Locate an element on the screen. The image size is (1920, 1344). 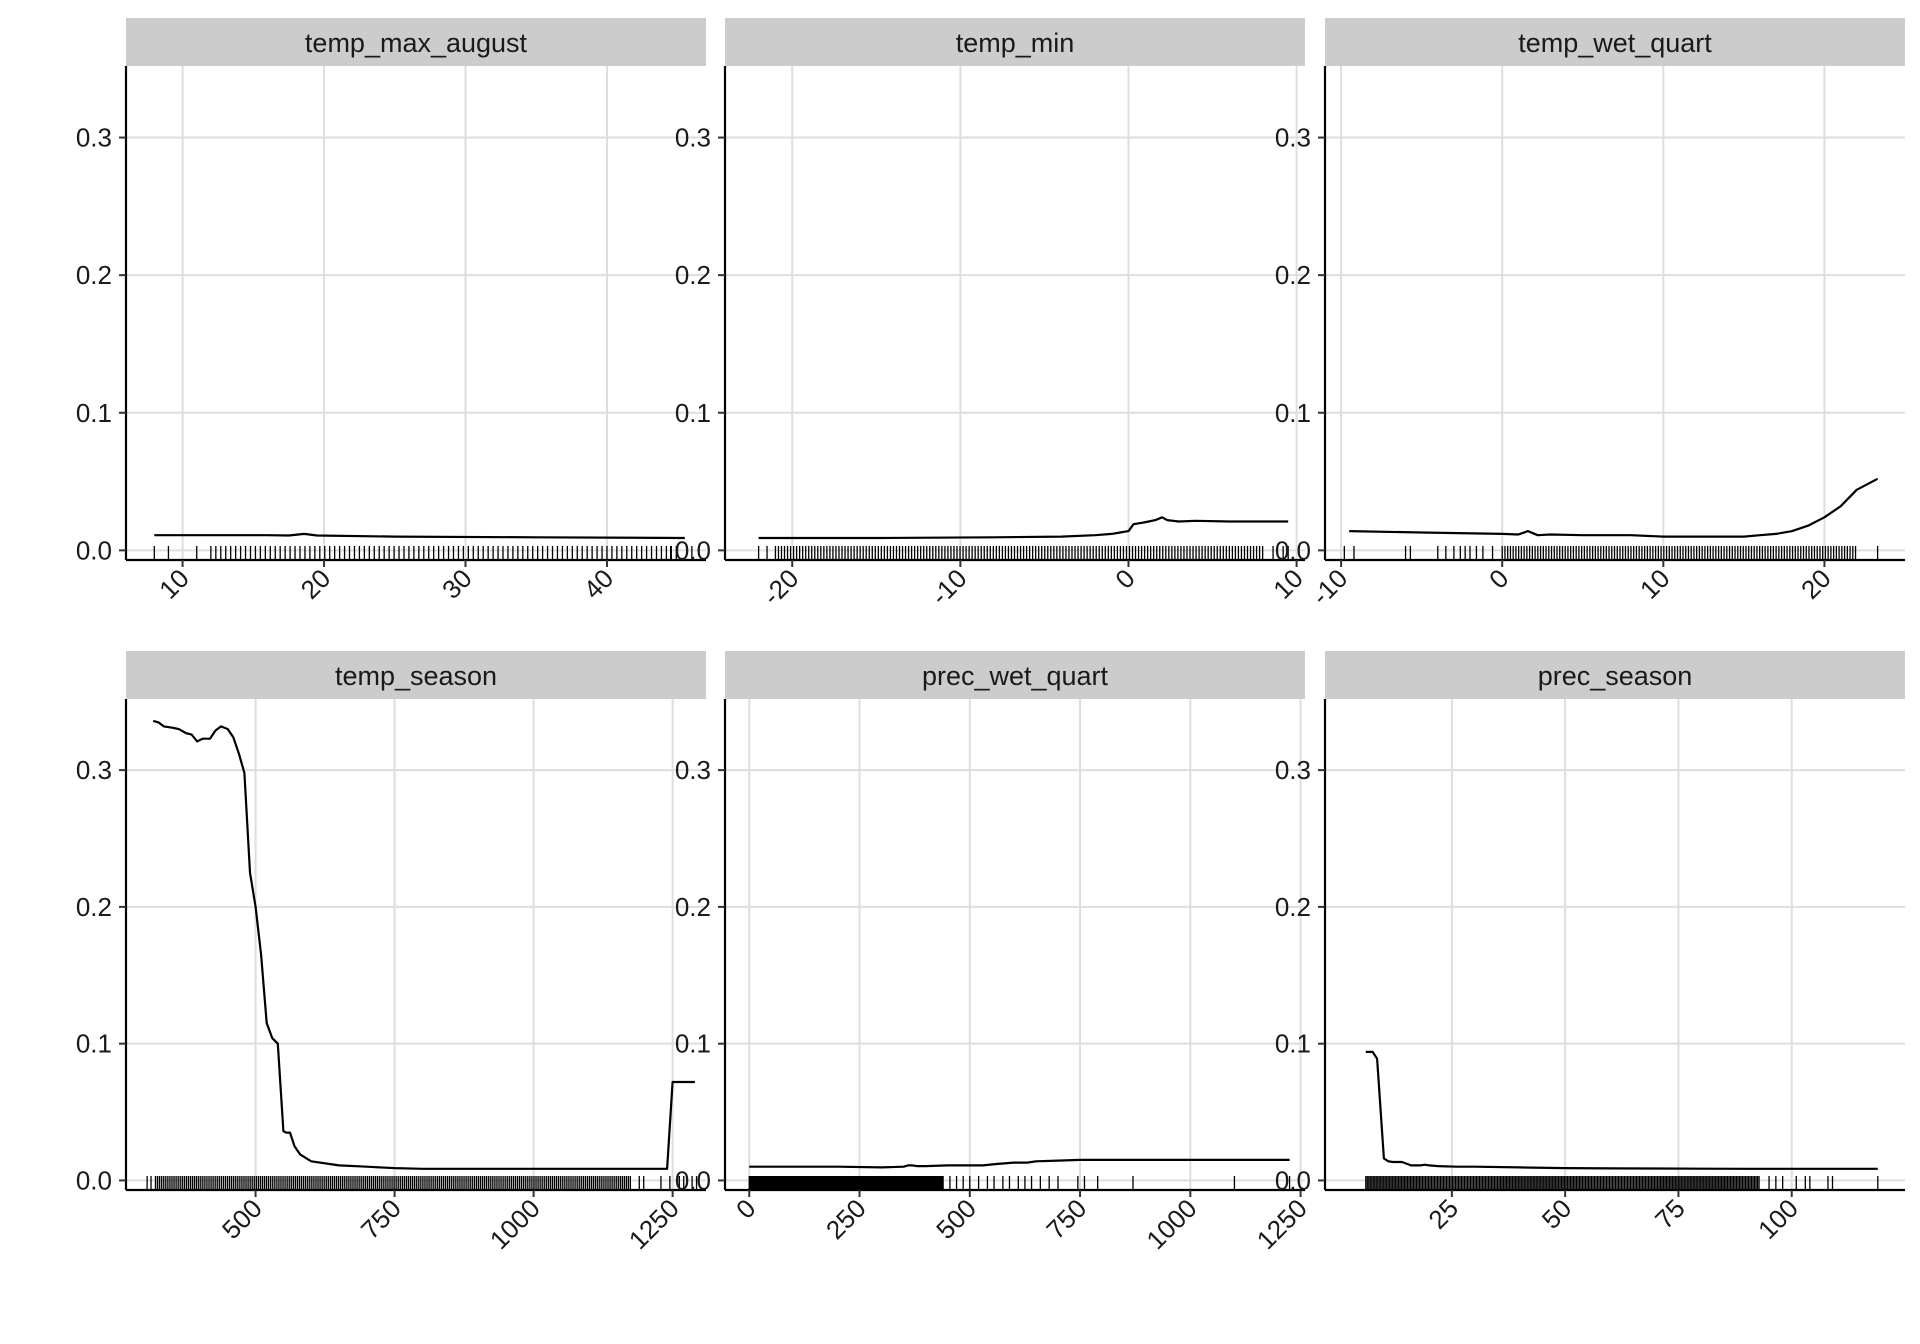
facet-panel: temp_wet_quart 0.0 0.1 0.2 0.3 -10 0 10 20 is located at coordinates (1590, 314).